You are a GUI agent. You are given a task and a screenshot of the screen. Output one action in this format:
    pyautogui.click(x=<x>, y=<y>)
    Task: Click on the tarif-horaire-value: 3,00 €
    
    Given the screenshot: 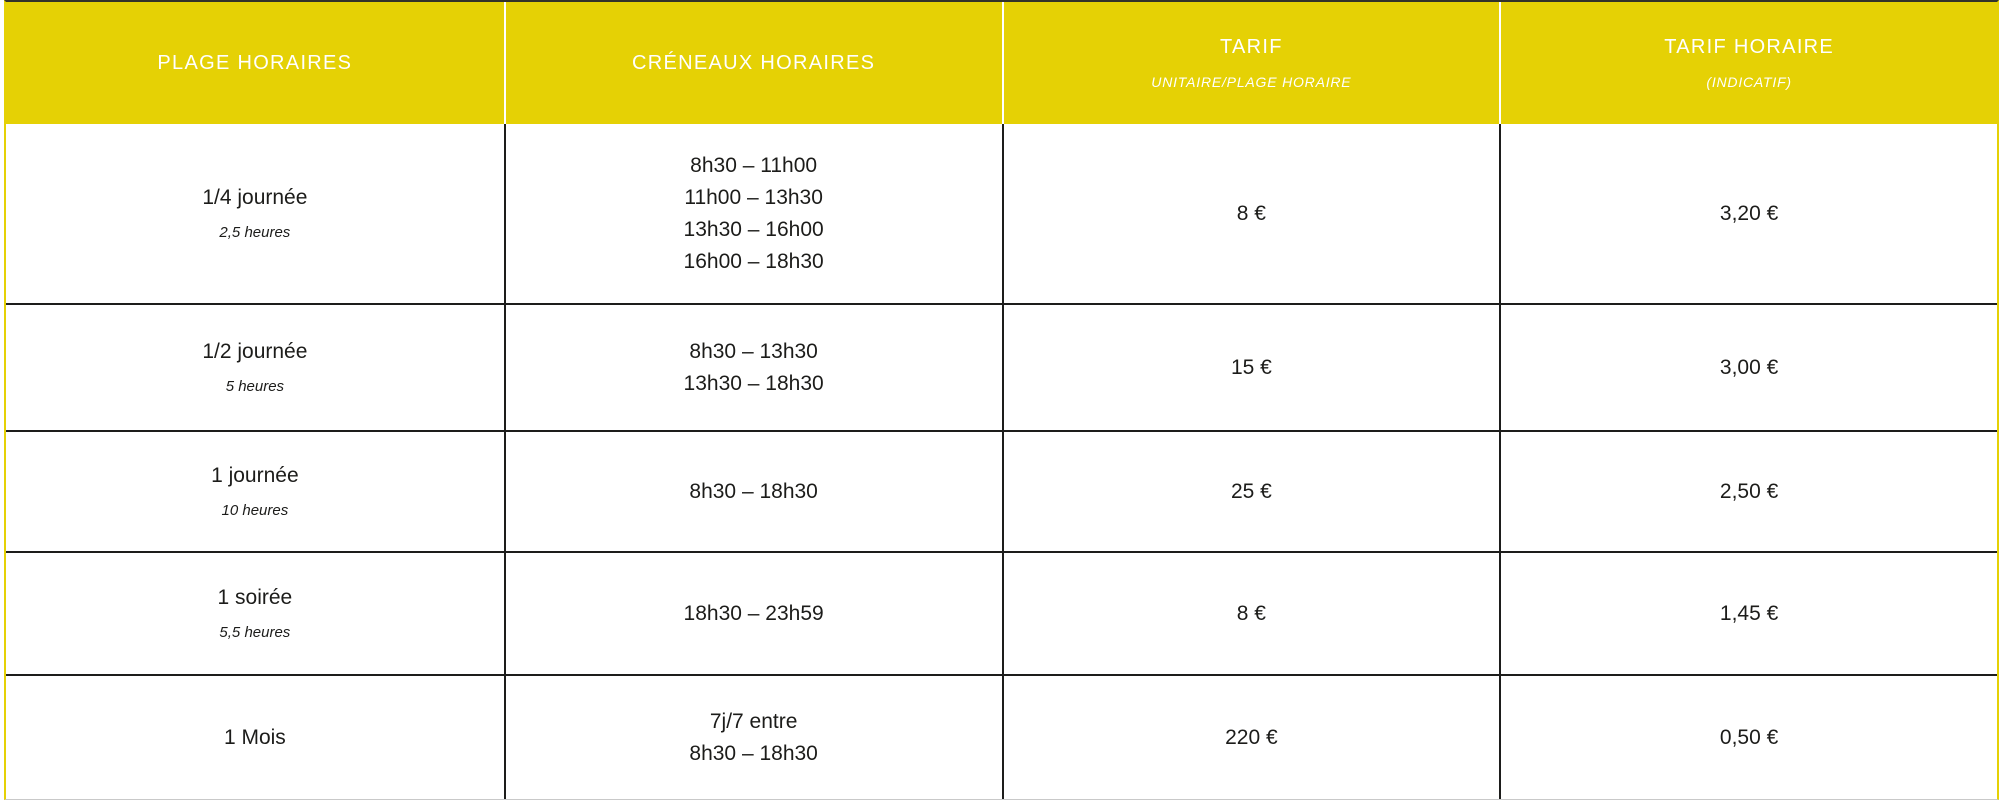 What is the action you would take?
    pyautogui.click(x=1749, y=367)
    